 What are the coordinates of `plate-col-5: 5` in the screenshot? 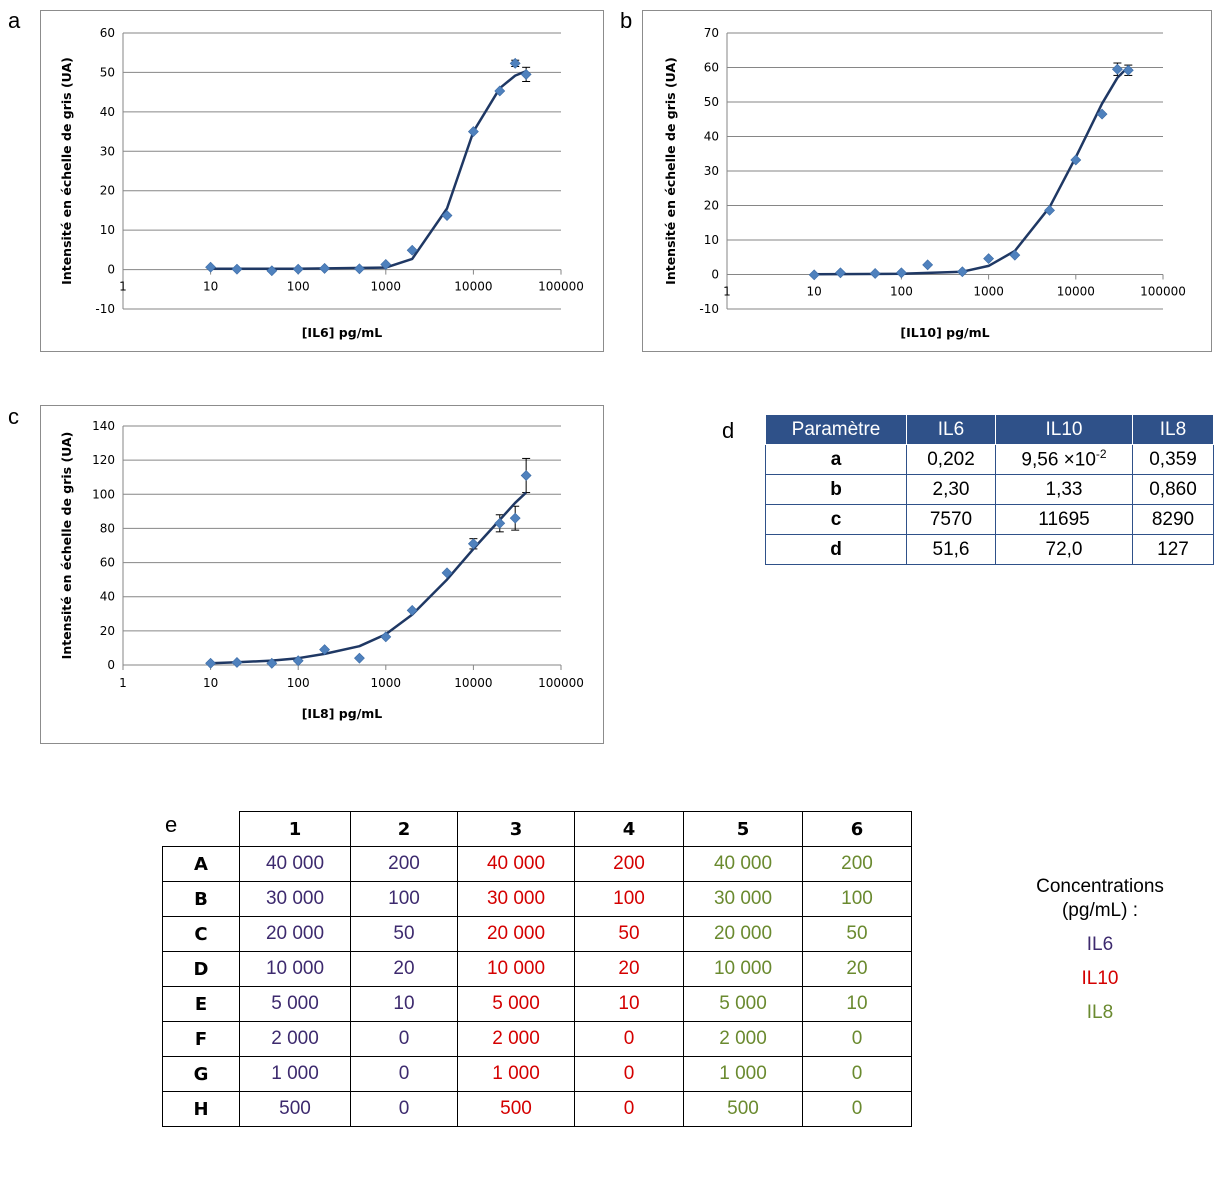 It's located at (743, 829).